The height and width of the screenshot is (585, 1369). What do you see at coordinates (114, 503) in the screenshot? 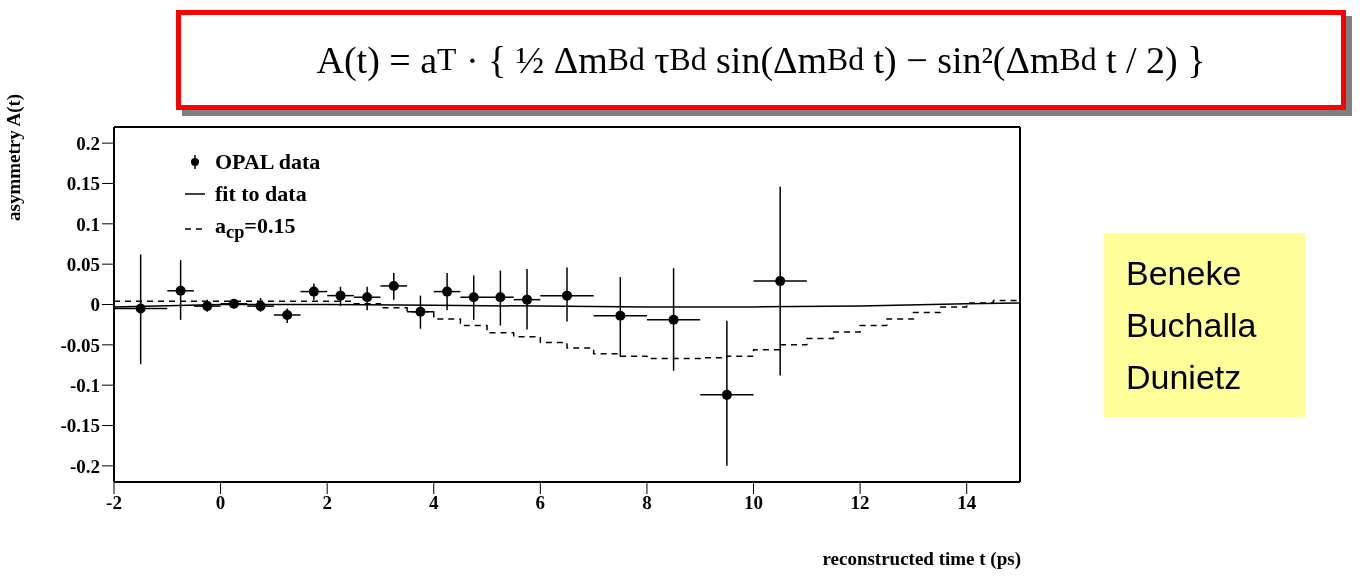
I see `x-tick-label: -2` at bounding box center [114, 503].